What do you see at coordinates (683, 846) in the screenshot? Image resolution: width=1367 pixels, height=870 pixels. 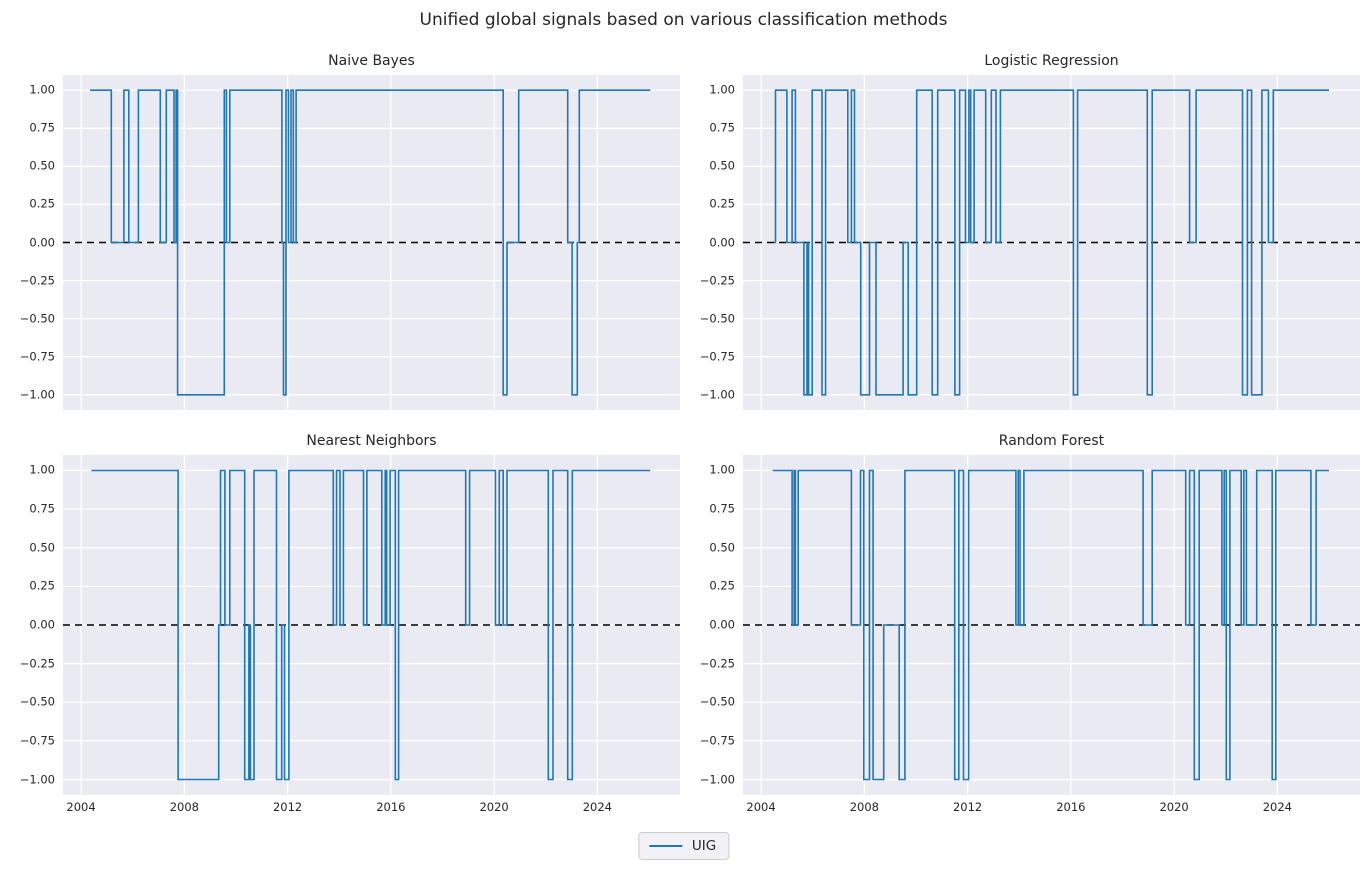 I see `legend: UIG` at bounding box center [683, 846].